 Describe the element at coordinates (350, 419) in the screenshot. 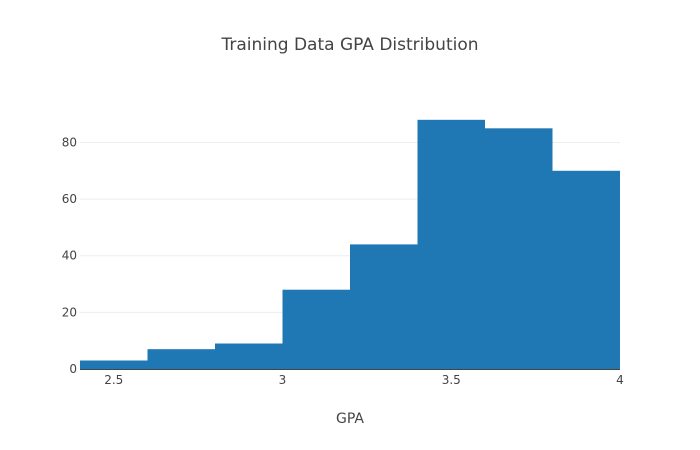

I see `x-axis-title: GPA` at that location.